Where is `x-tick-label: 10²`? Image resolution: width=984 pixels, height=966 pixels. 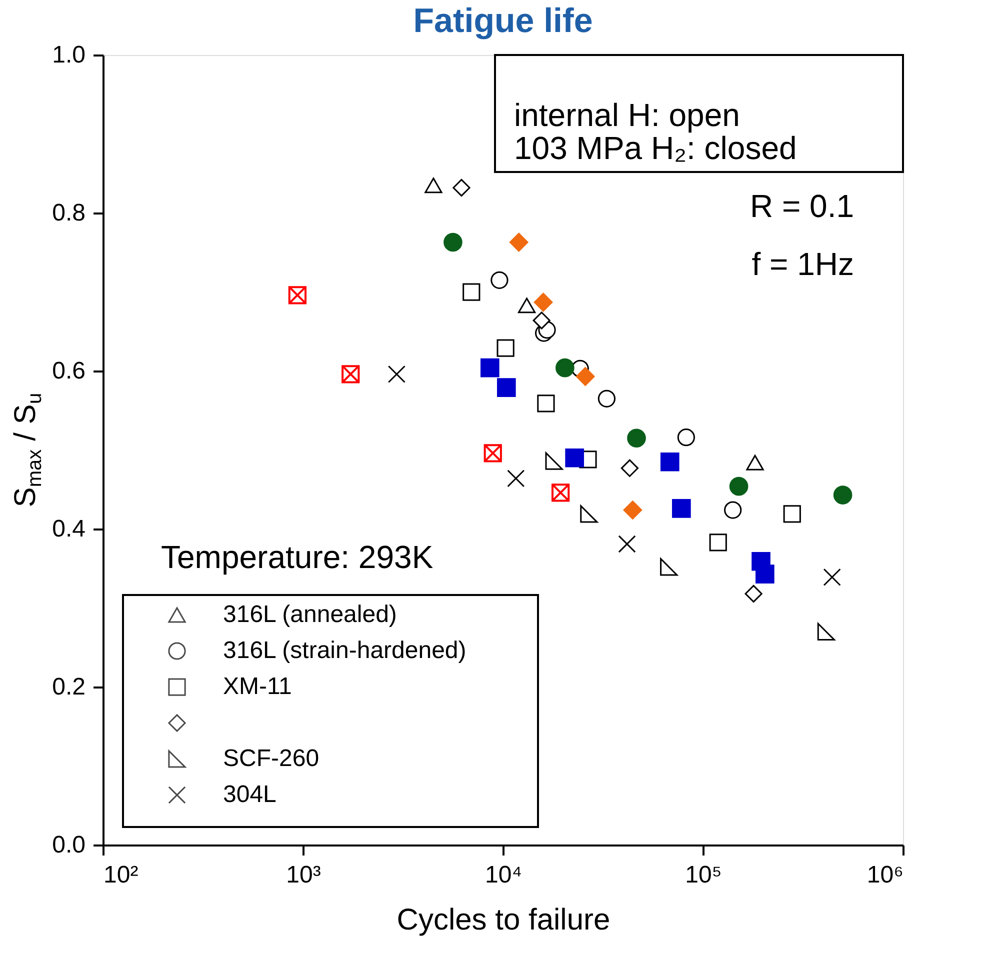 x-tick-label: 10² is located at coordinates (121, 875).